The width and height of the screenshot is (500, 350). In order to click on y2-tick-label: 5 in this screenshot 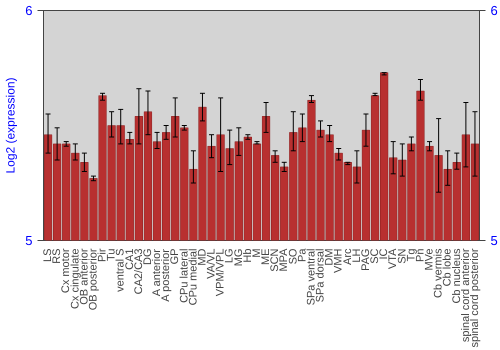, I will do `click(494, 240)`.